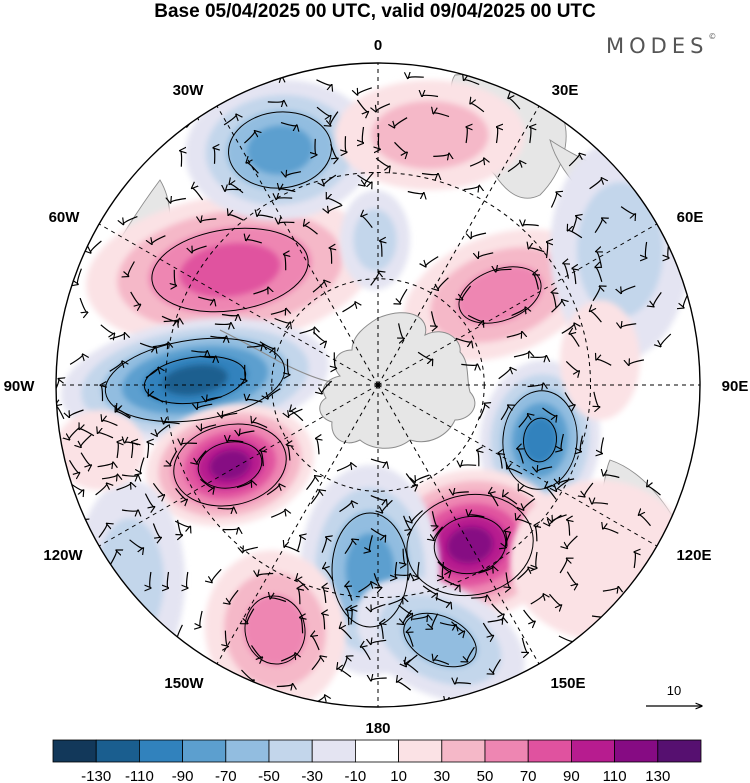 The image size is (750, 783). Describe the element at coordinates (528, 775) in the screenshot. I see `colorbar-tick-10: 70` at that location.